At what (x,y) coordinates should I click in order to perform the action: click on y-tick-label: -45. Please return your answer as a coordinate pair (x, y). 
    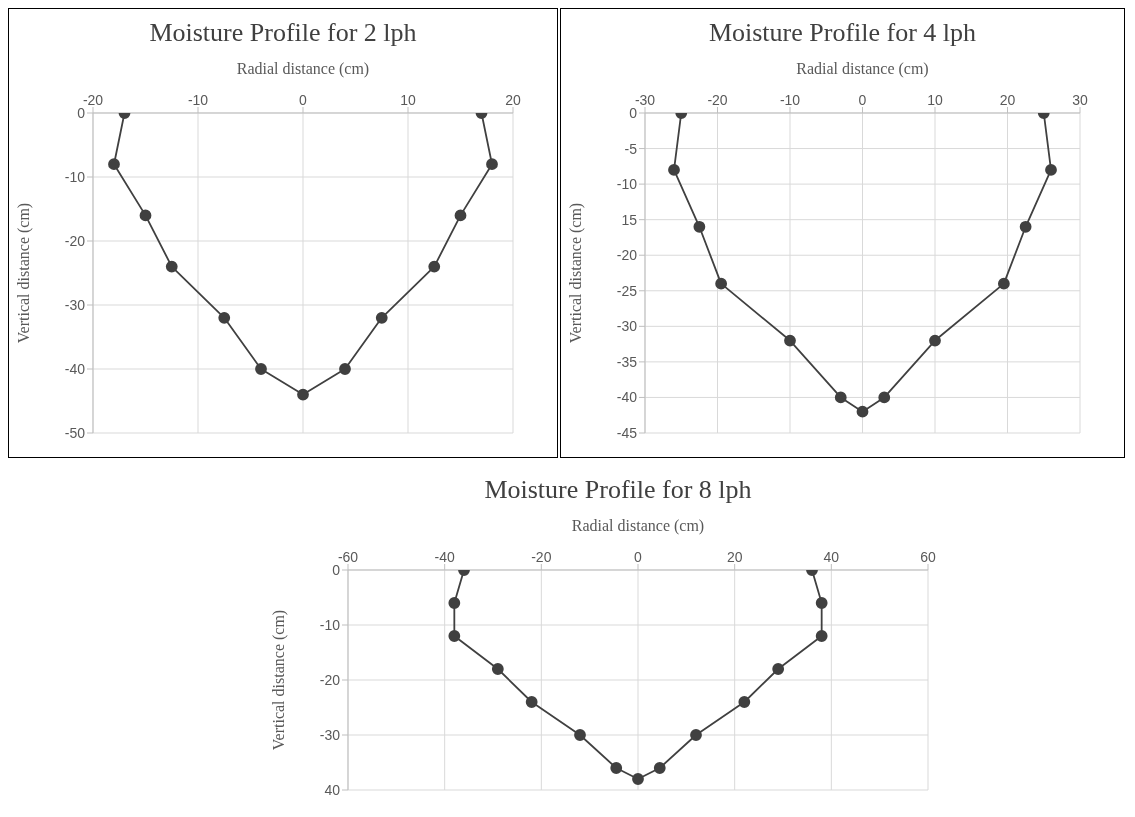
    Looking at the image, I should click on (627, 432).